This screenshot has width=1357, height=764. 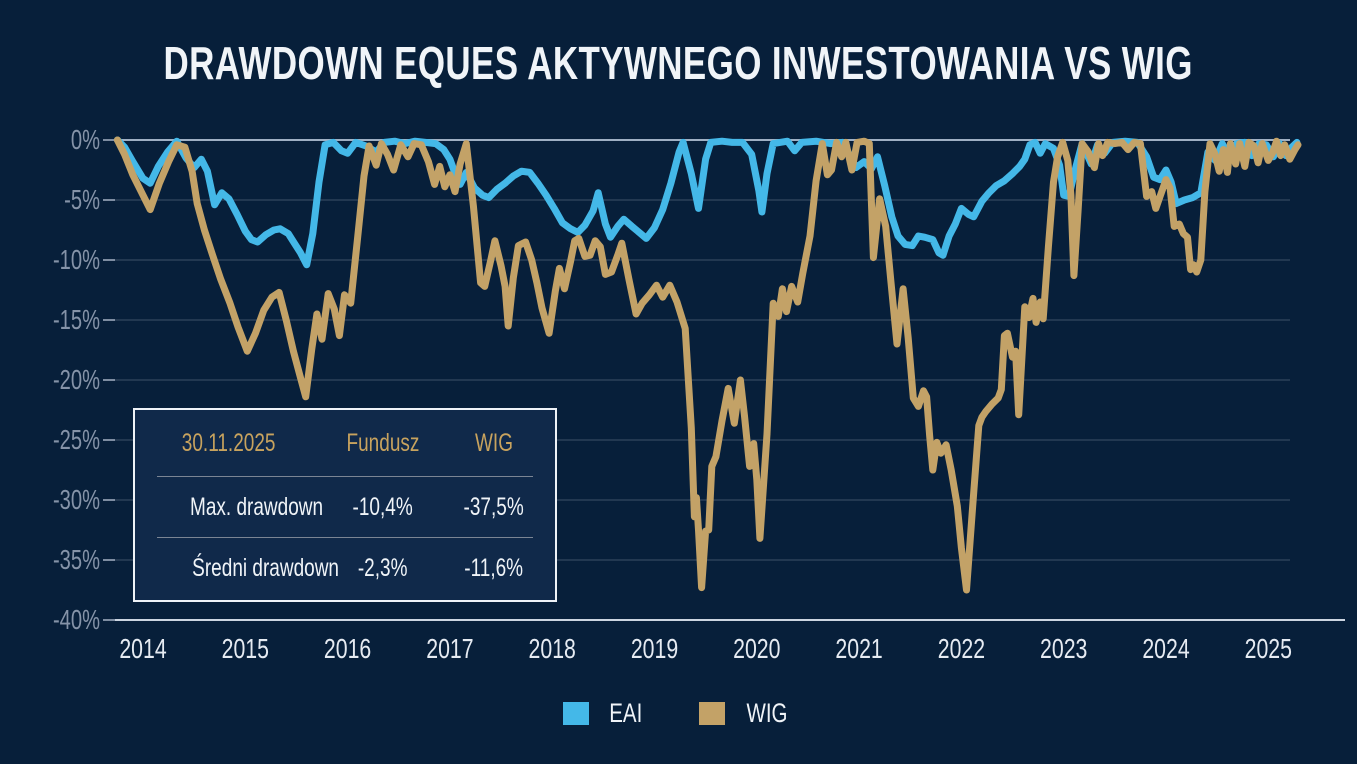 I want to click on table-row-max-drawdown: Max. drawdown -10,4% -37,5%, so click(x=345, y=507).